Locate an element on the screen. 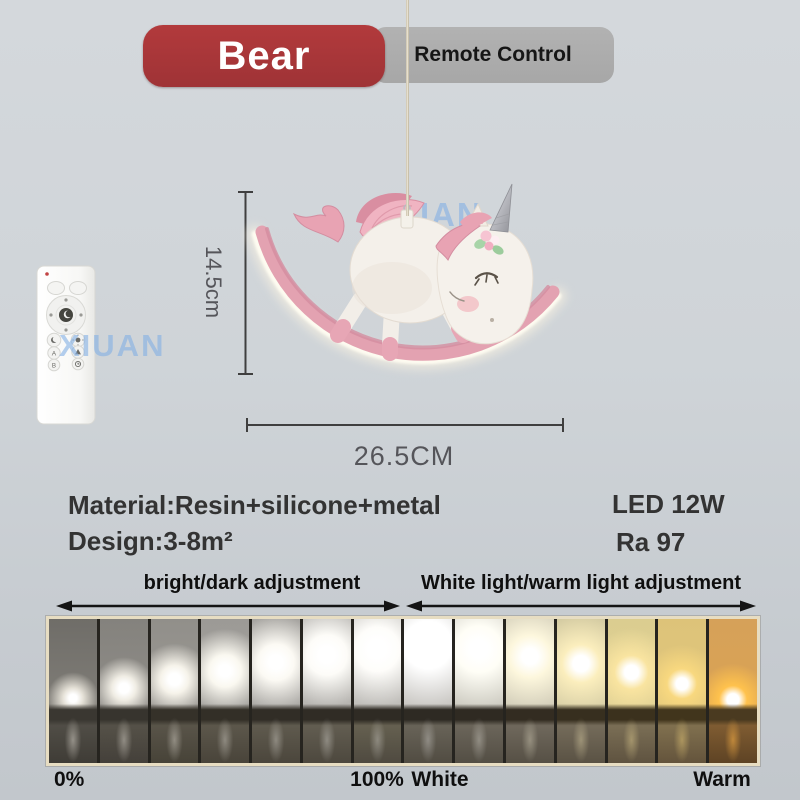 This screenshot has width=800, height=800. color-arrow is located at coordinates (581, 606).